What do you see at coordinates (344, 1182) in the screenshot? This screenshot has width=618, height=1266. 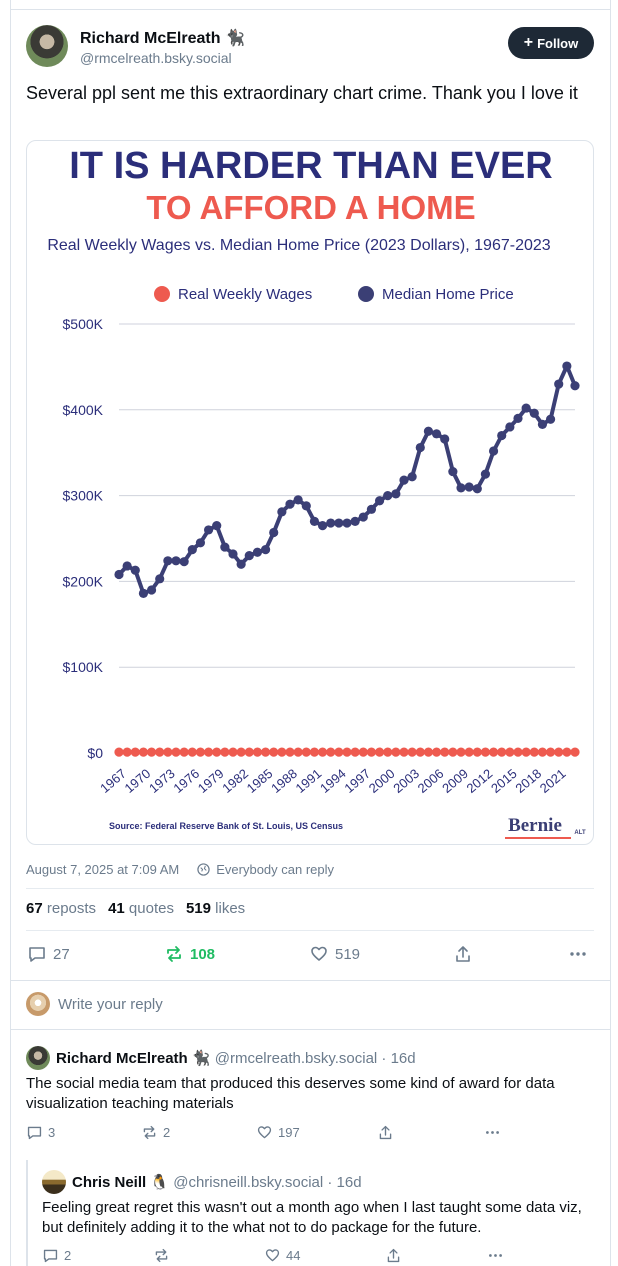 I see `reply-age: · 16d` at bounding box center [344, 1182].